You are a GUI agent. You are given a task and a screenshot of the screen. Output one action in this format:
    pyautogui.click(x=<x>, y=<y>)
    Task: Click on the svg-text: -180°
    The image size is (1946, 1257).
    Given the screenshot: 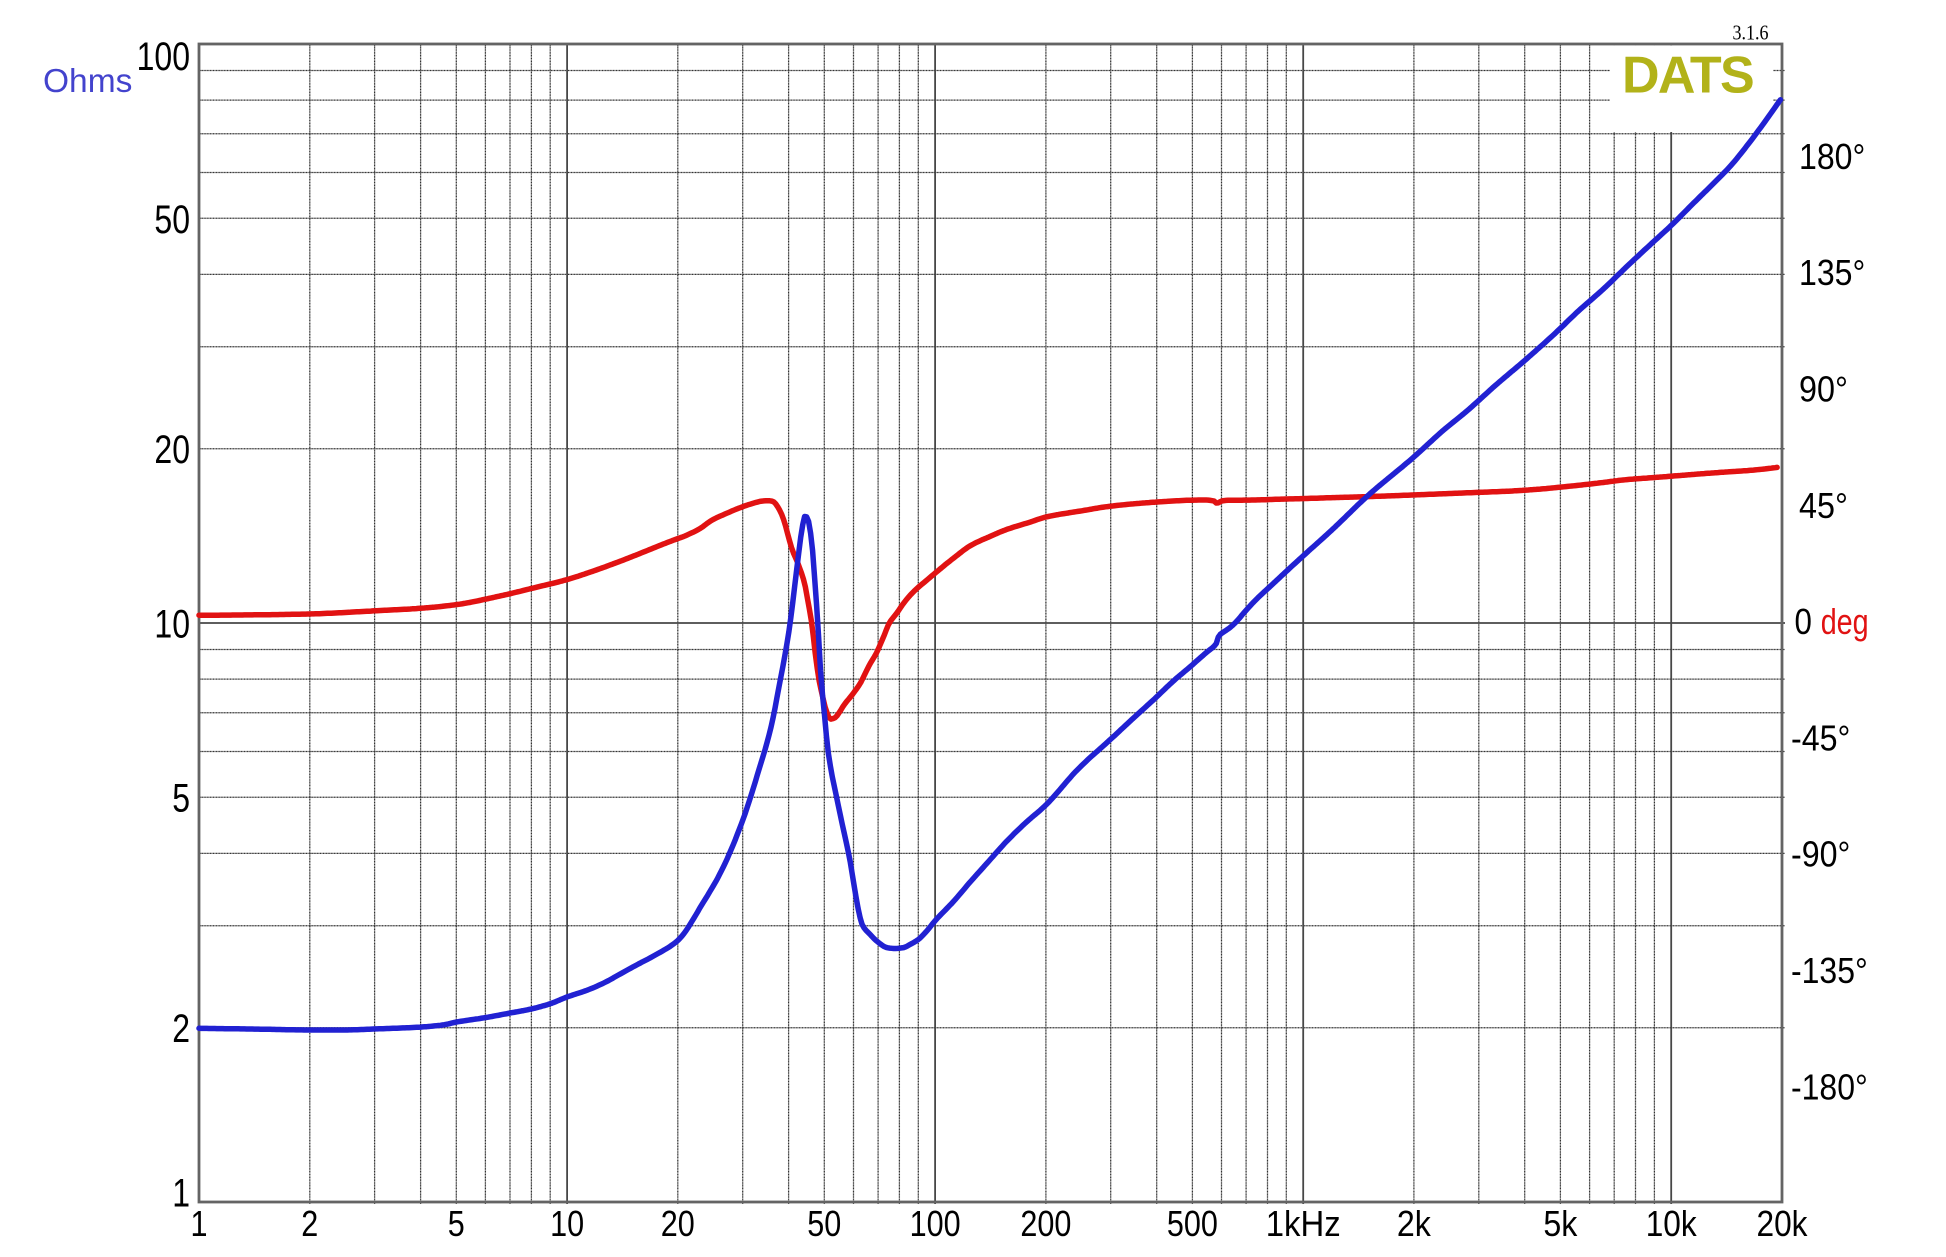 What is the action you would take?
    pyautogui.click(x=1829, y=1086)
    